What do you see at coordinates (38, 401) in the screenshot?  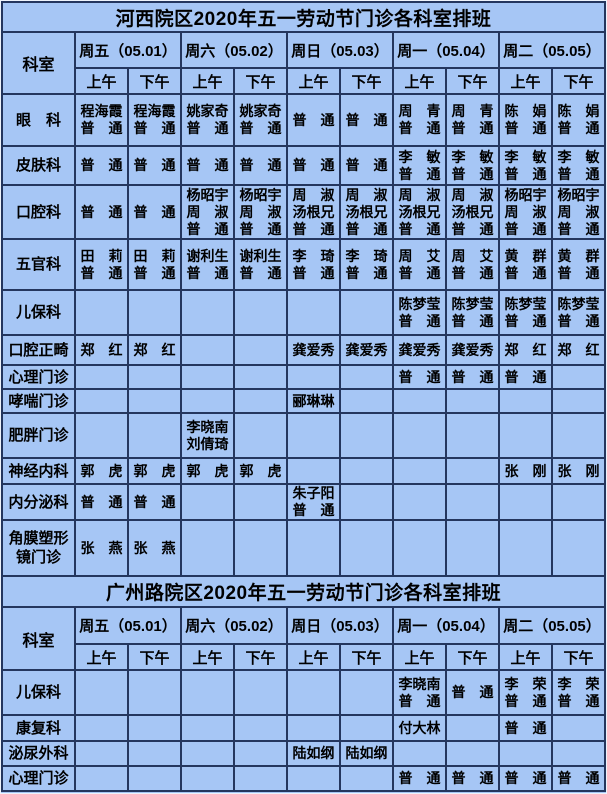 I see `department-name: 哮喘门诊` at bounding box center [38, 401].